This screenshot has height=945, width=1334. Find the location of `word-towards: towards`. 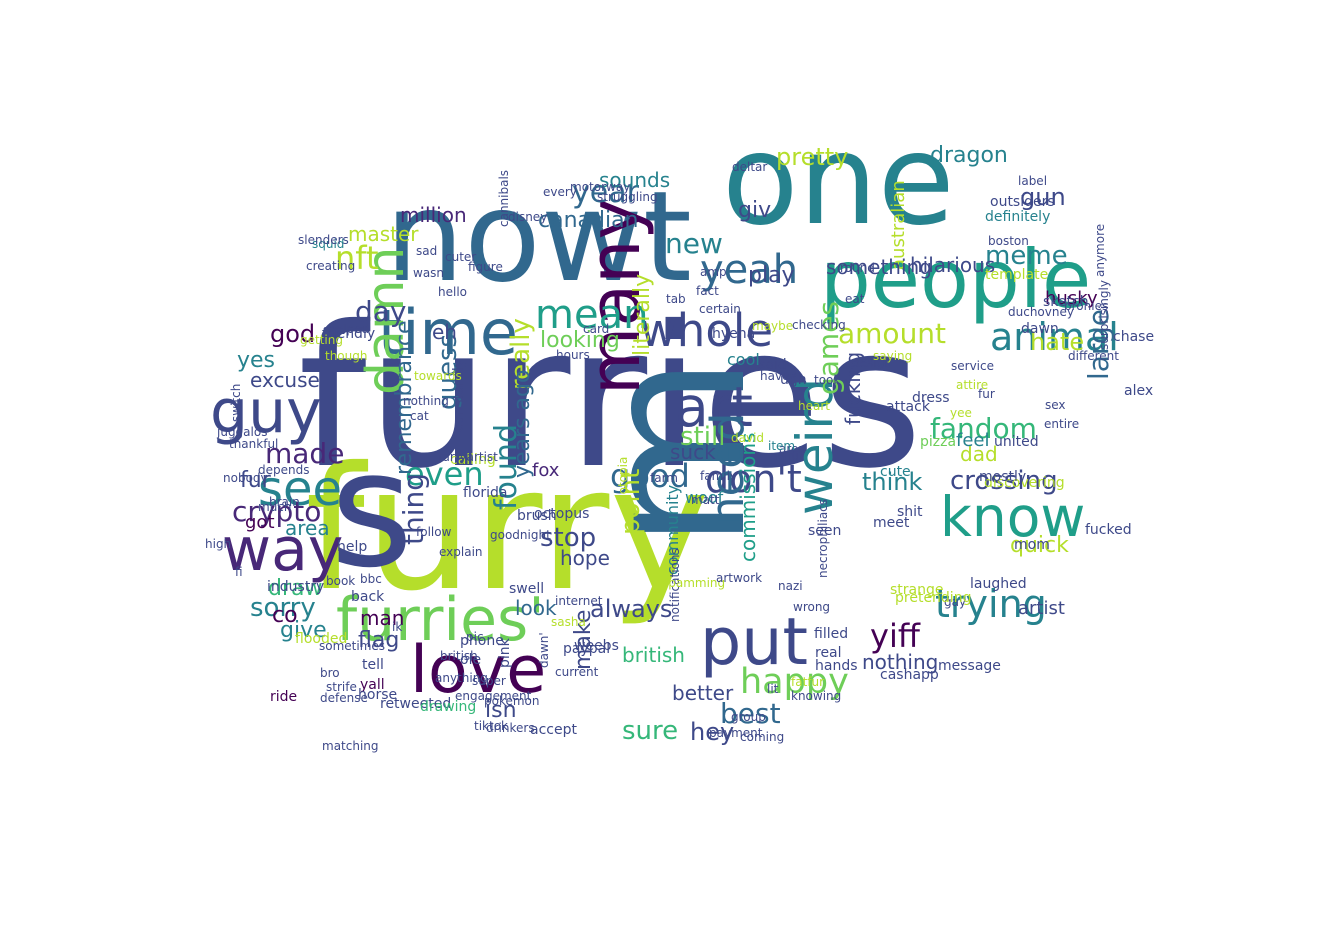

word-towards: towards is located at coordinates (438, 376).